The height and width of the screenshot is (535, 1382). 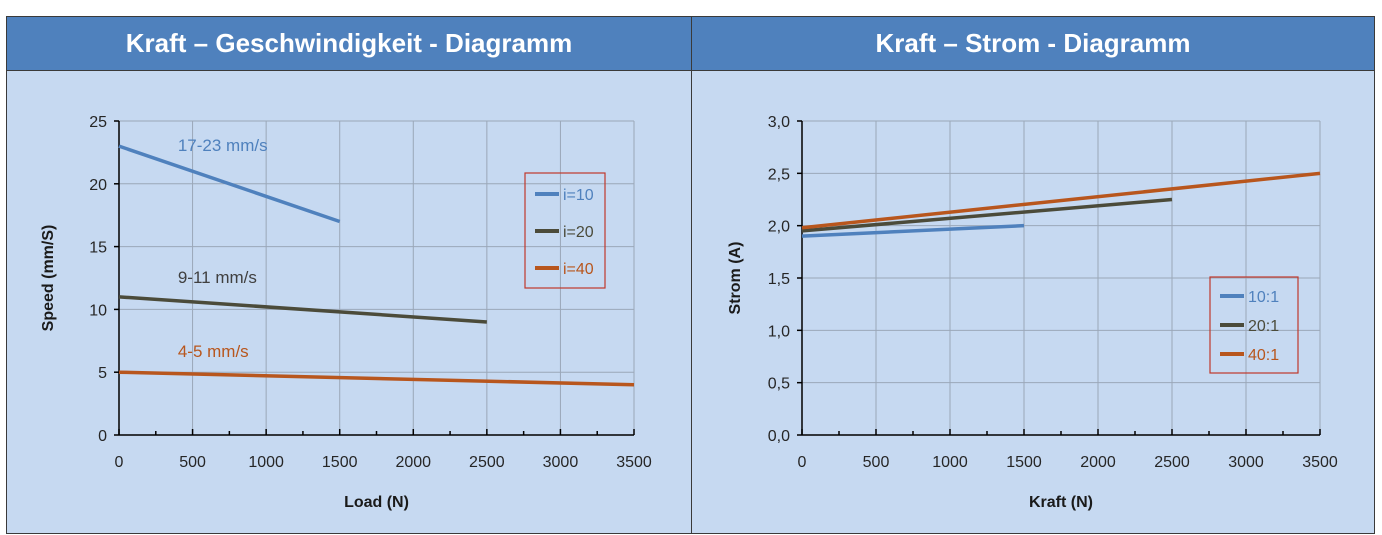 I want to click on current-legend-label: 40:1, so click(x=1263, y=355).